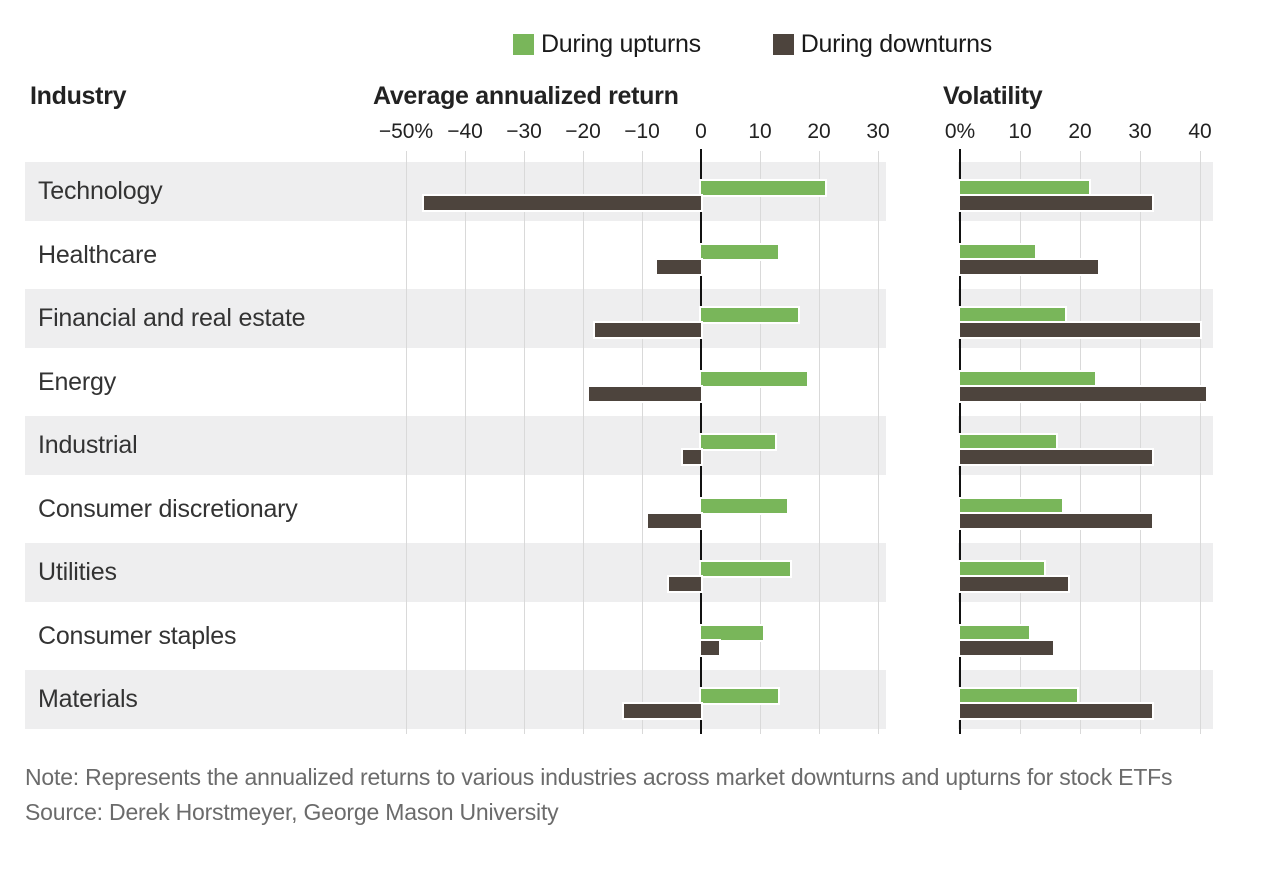  I want to click on upturns-swatch-icon, so click(523, 44).